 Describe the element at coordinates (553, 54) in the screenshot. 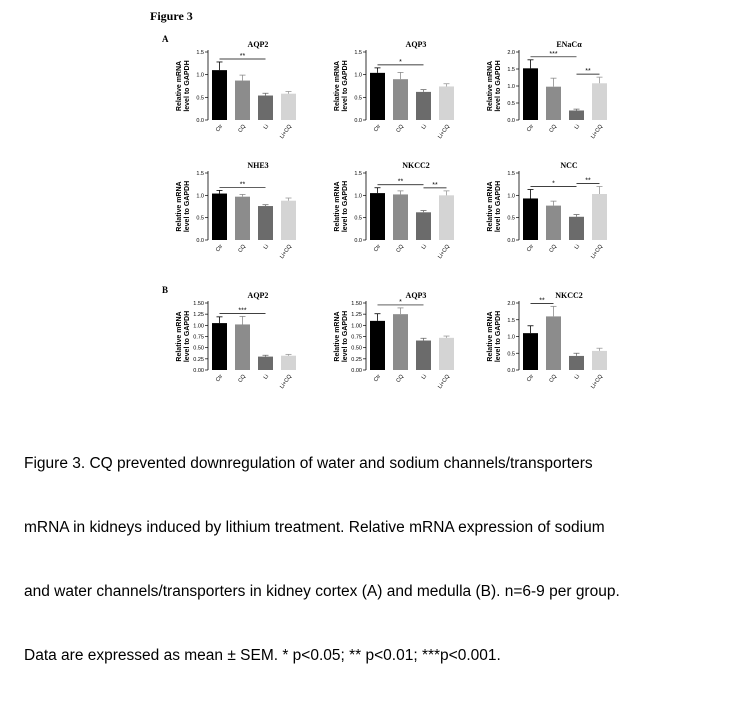

I see `significance-label: ***` at that location.